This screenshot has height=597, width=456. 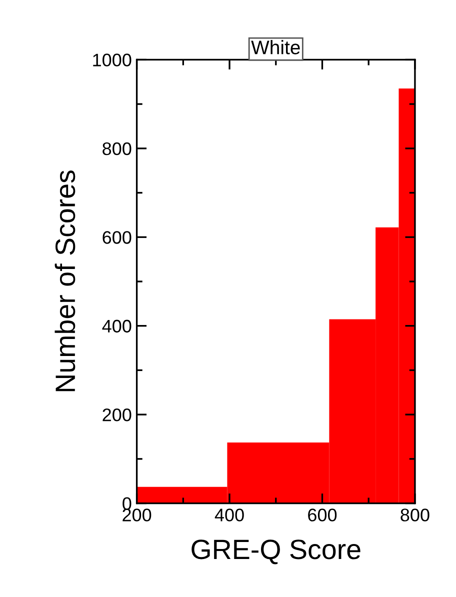 I want to click on y-tick-label: 0, so click(x=127, y=503).